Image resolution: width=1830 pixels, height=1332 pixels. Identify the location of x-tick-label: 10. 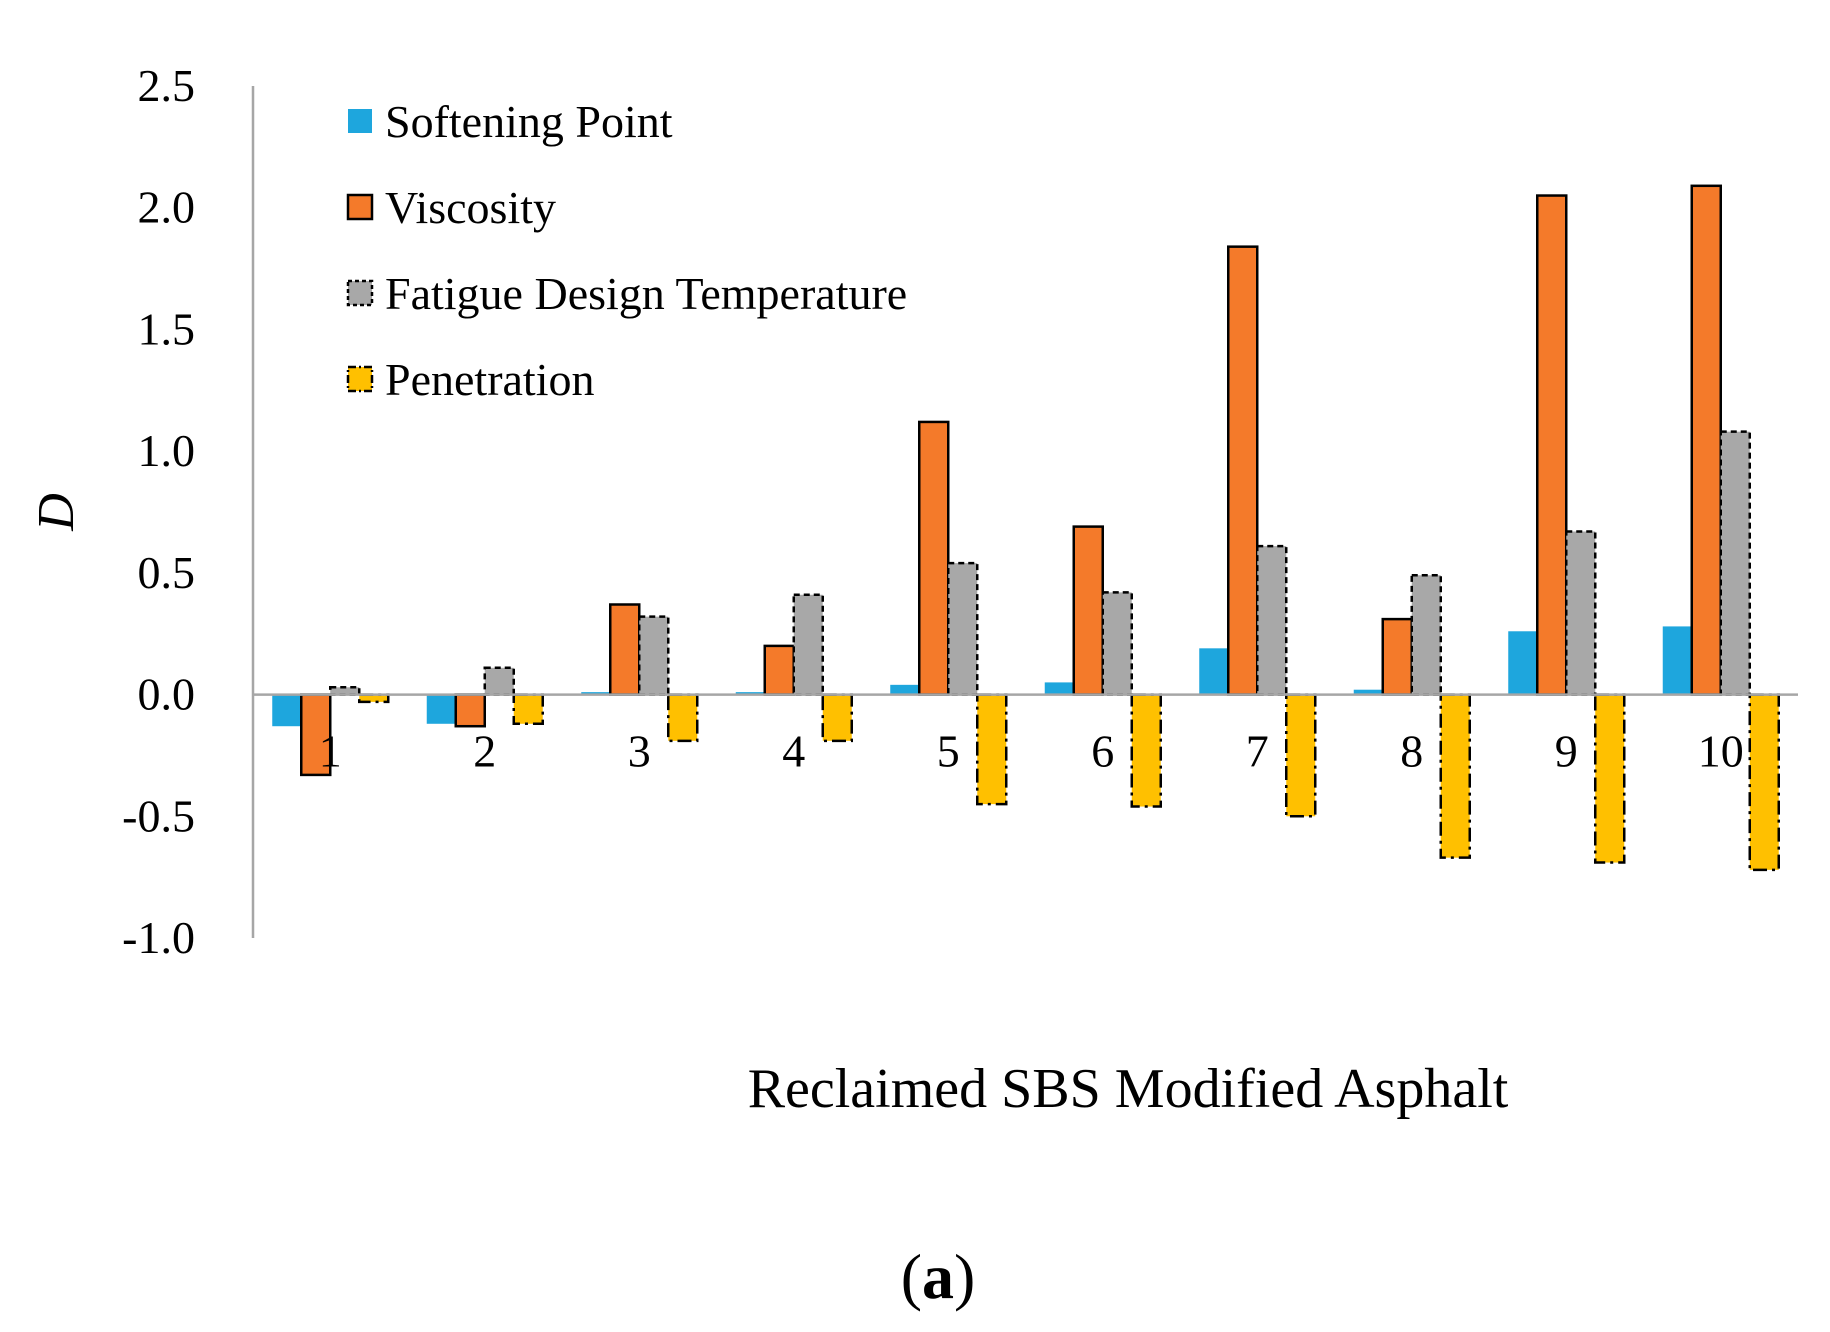
(1721, 751).